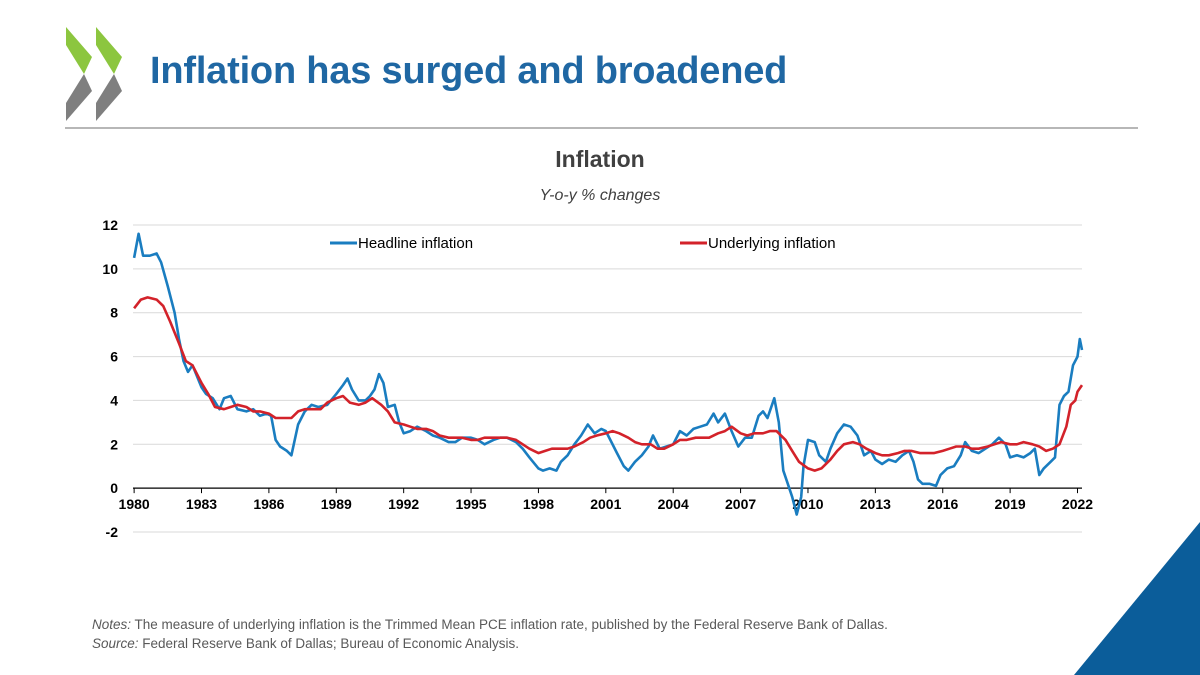  I want to click on x-tick-label: 1983, so click(201, 504).